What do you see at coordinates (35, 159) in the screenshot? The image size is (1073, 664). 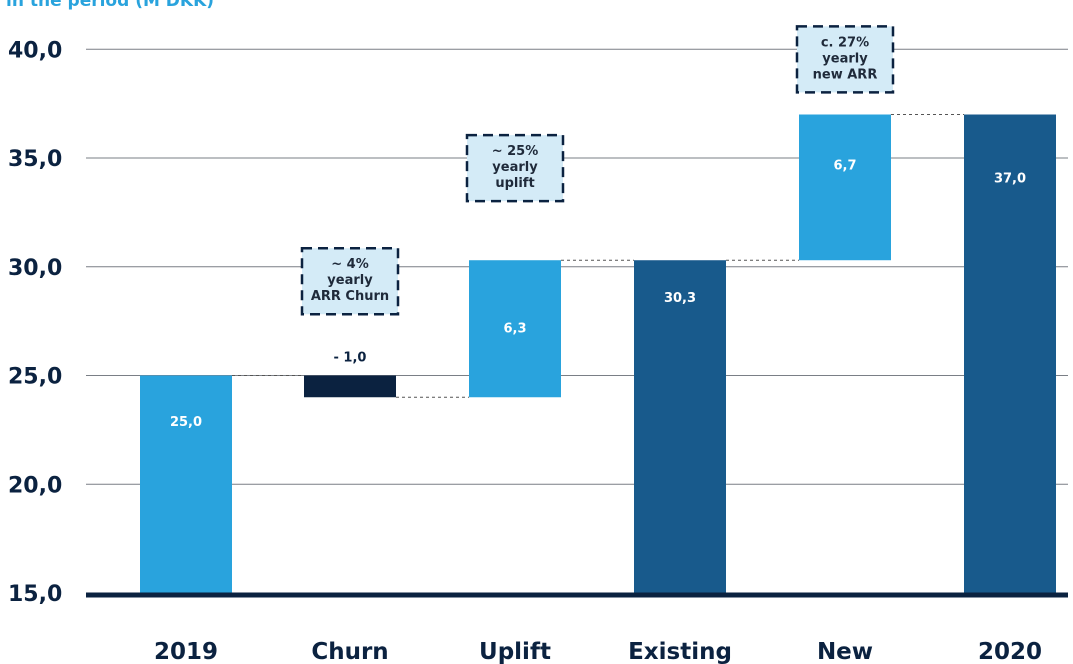 I see `y-tick-label: 35,0` at bounding box center [35, 159].